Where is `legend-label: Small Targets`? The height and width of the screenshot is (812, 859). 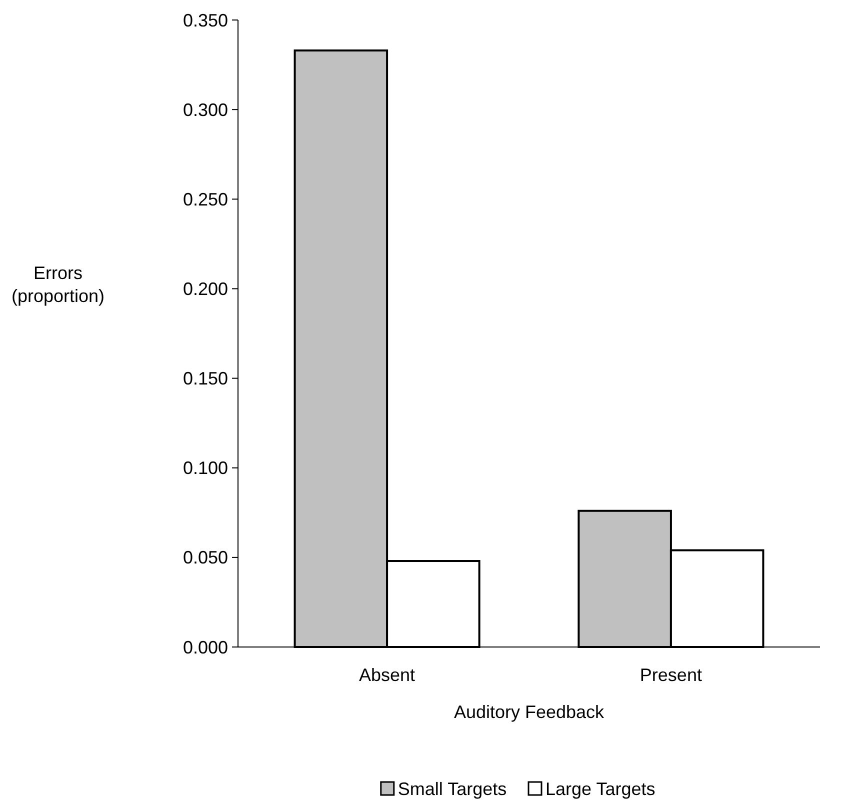
legend-label: Small Targets is located at coordinates (452, 789).